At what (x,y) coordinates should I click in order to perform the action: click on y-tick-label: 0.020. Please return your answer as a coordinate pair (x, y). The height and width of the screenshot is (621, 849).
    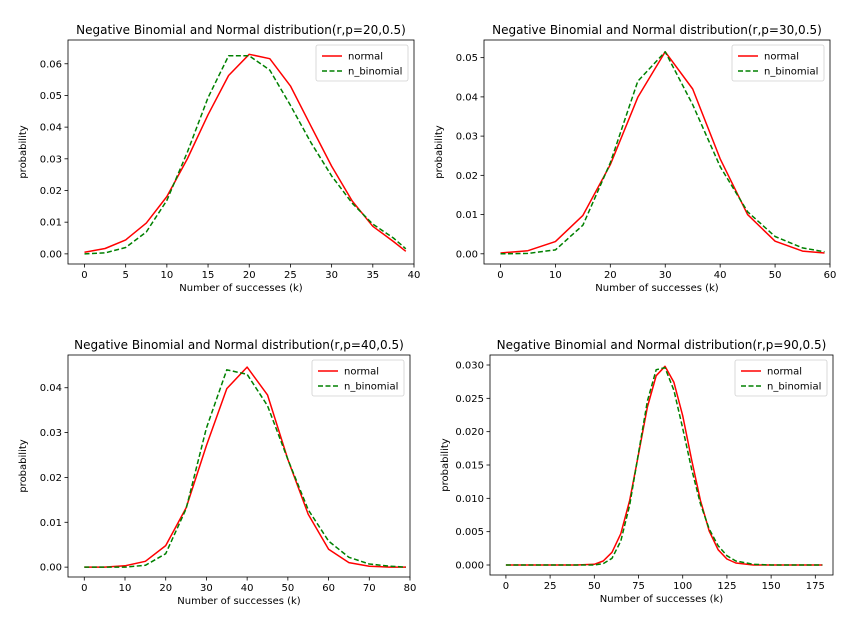
    Looking at the image, I should click on (469, 432).